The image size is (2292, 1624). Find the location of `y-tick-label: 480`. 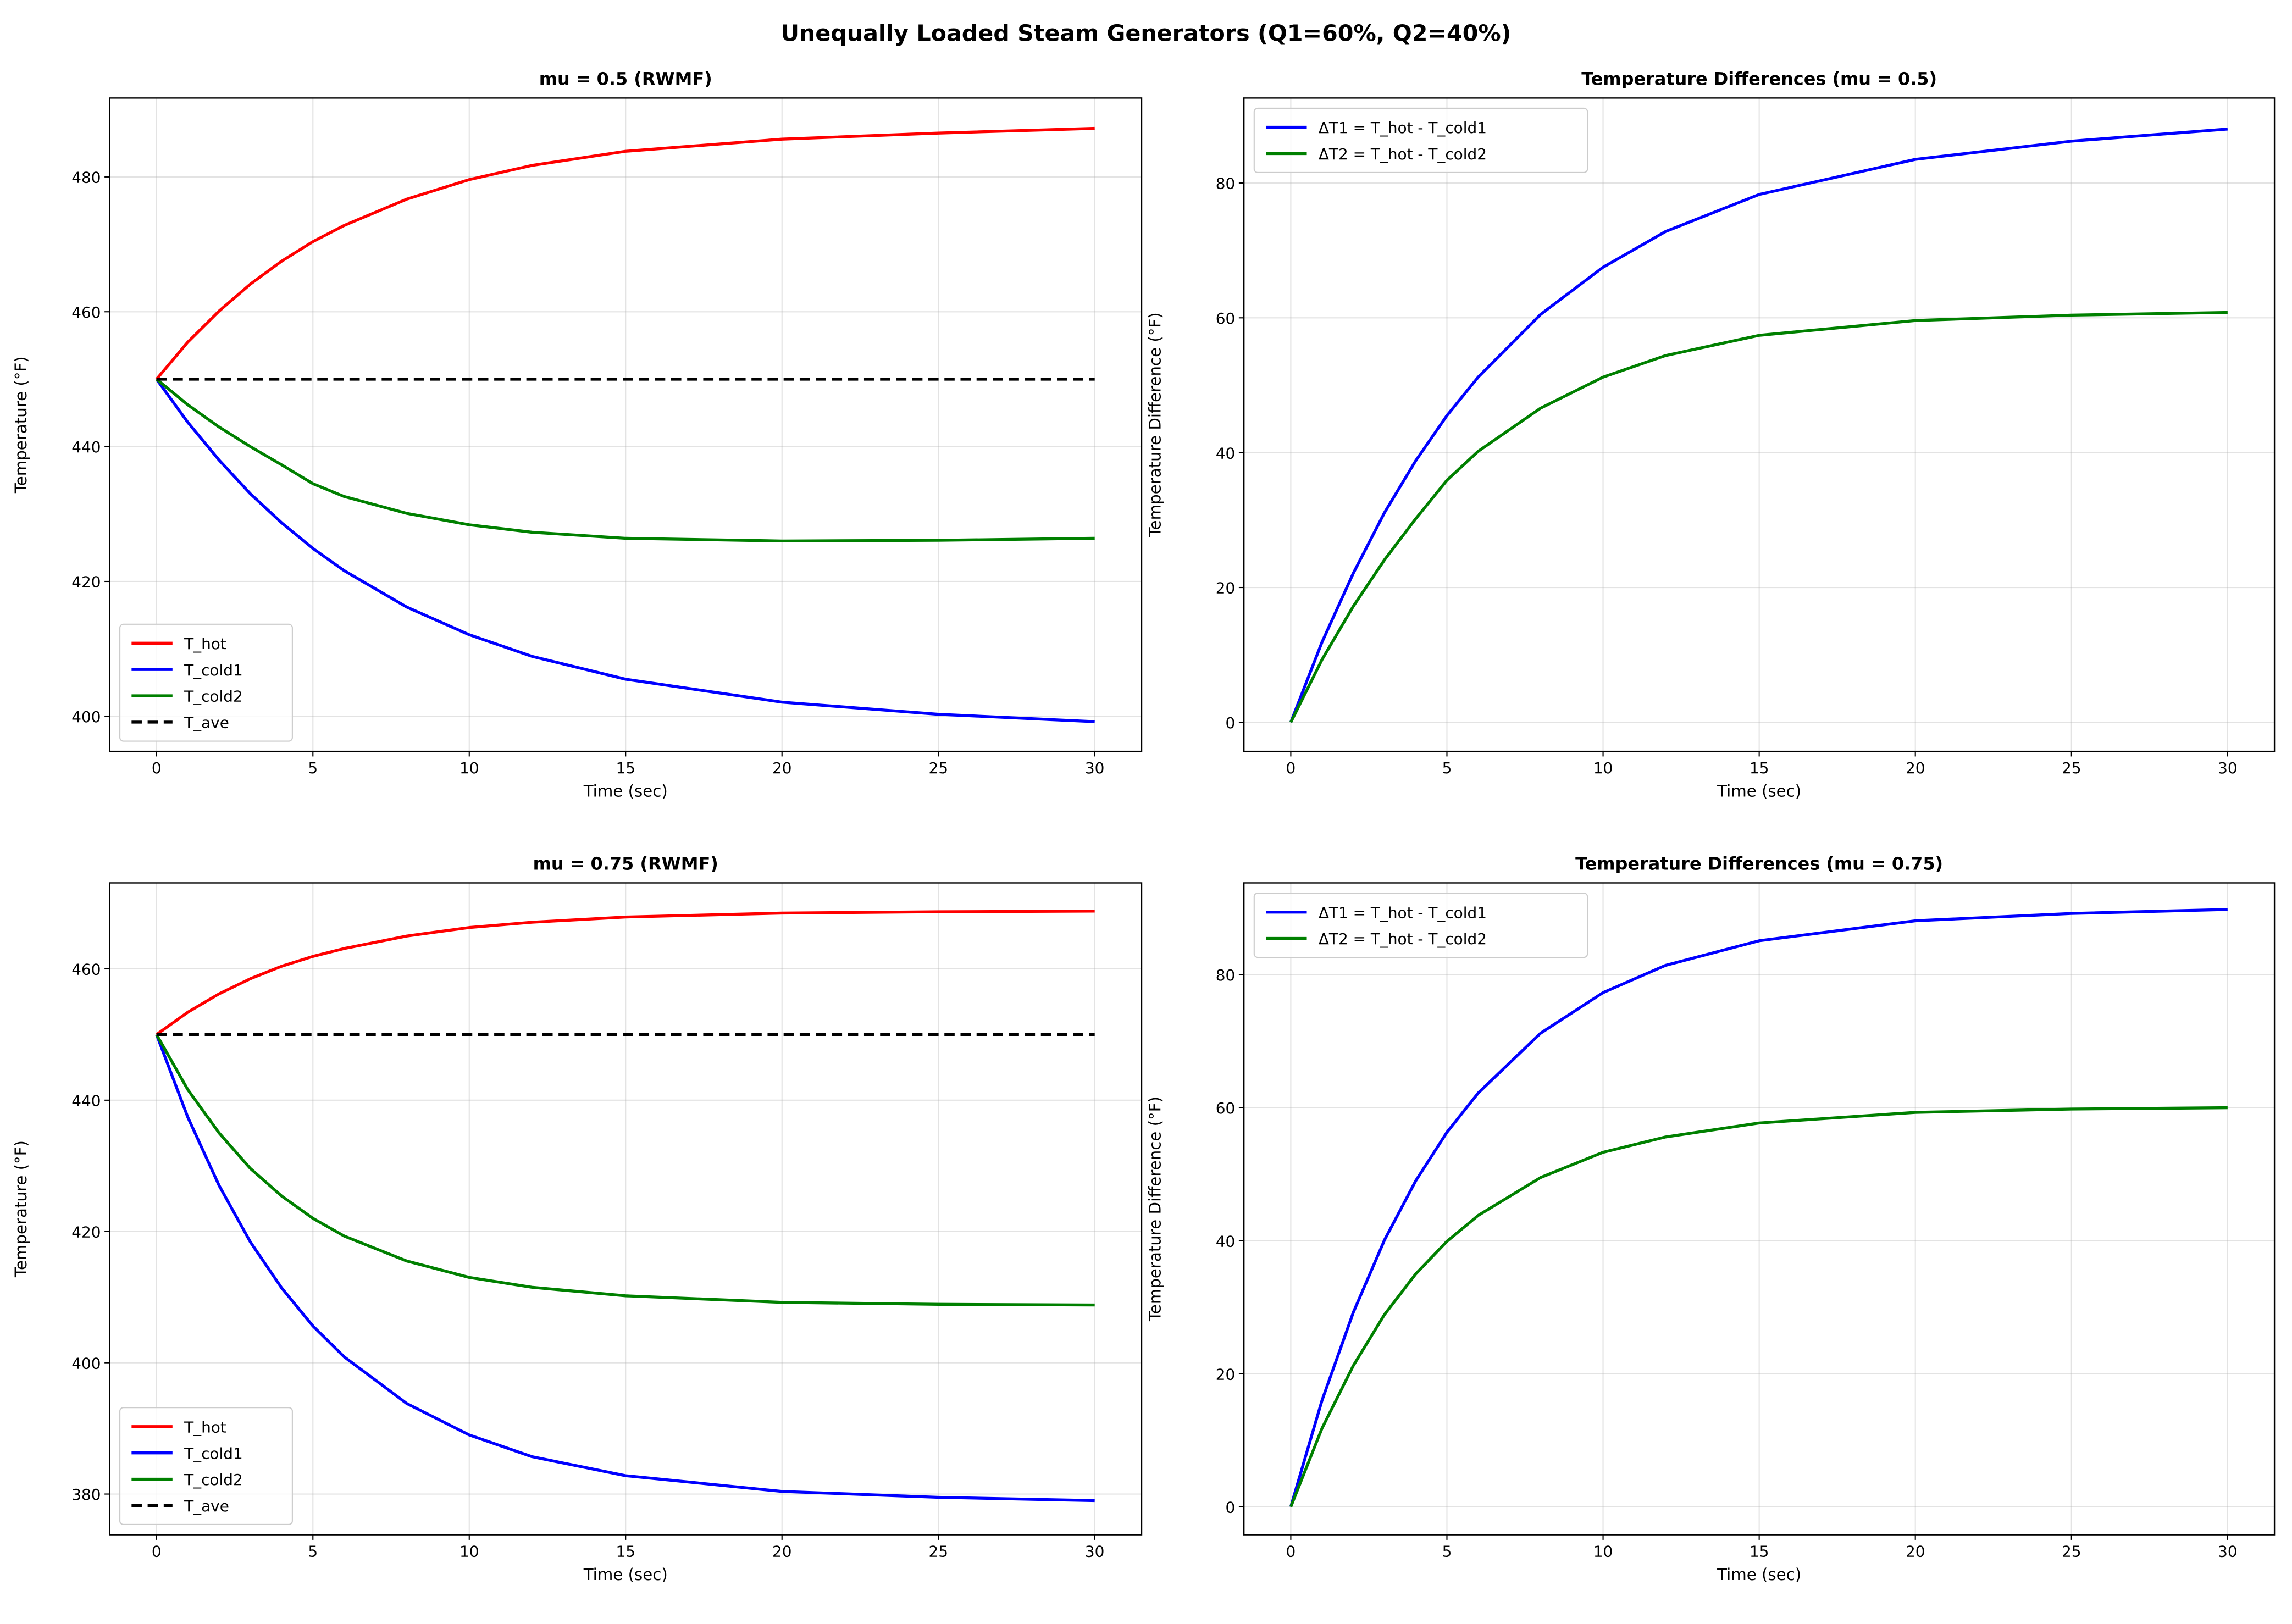

y-tick-label: 480 is located at coordinates (86, 178).